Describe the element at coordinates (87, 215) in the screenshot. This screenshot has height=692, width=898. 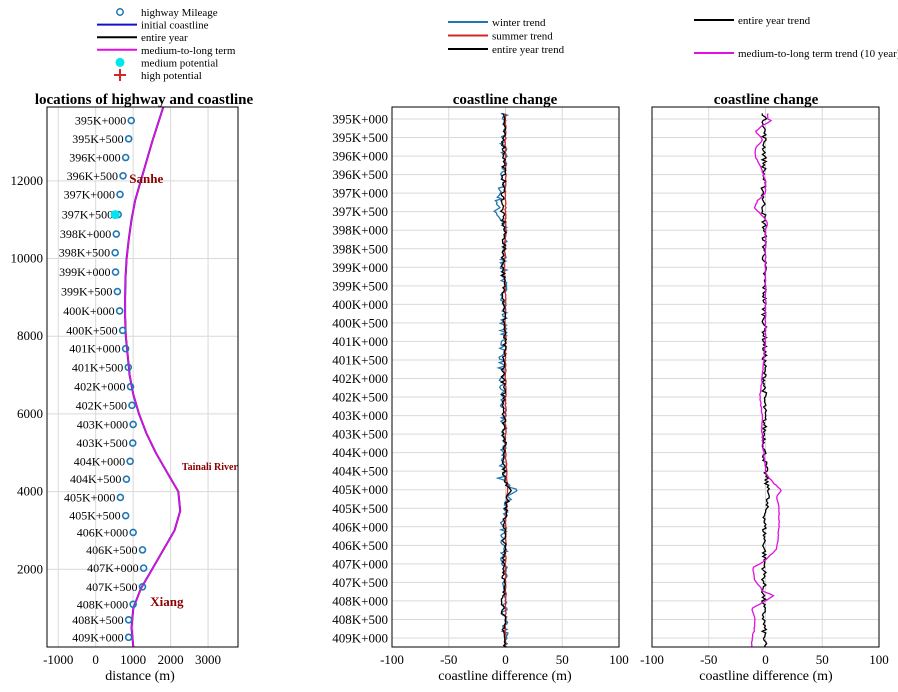
I see `mileage-label: 397K+500` at that location.